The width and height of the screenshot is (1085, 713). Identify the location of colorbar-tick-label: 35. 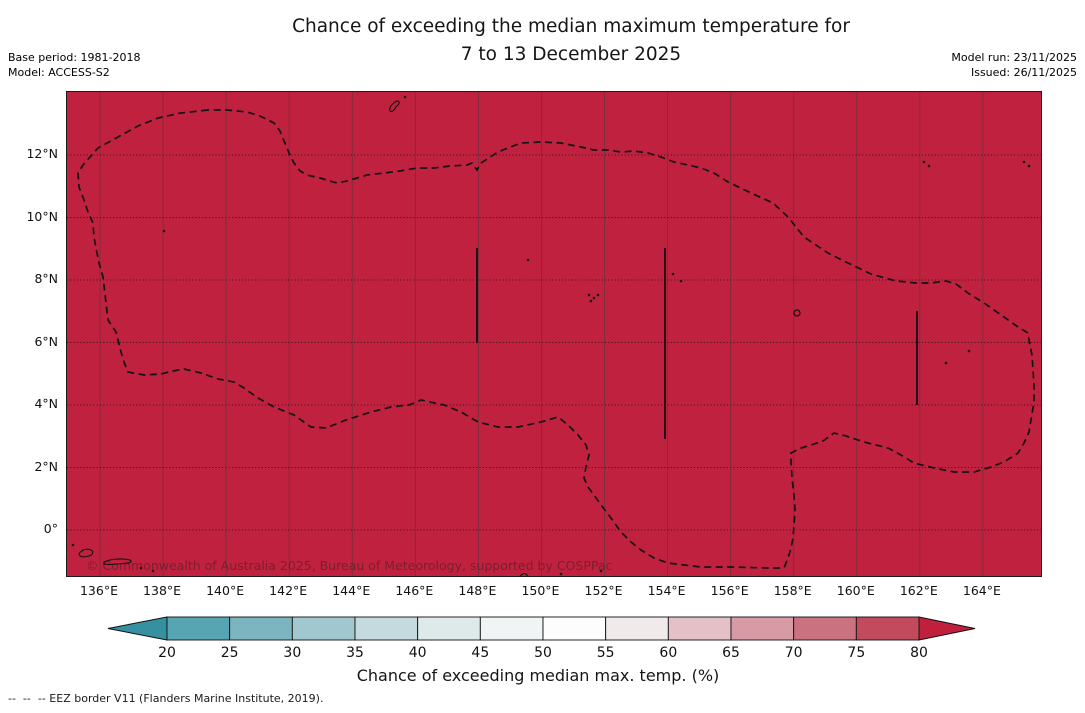
(355, 653).